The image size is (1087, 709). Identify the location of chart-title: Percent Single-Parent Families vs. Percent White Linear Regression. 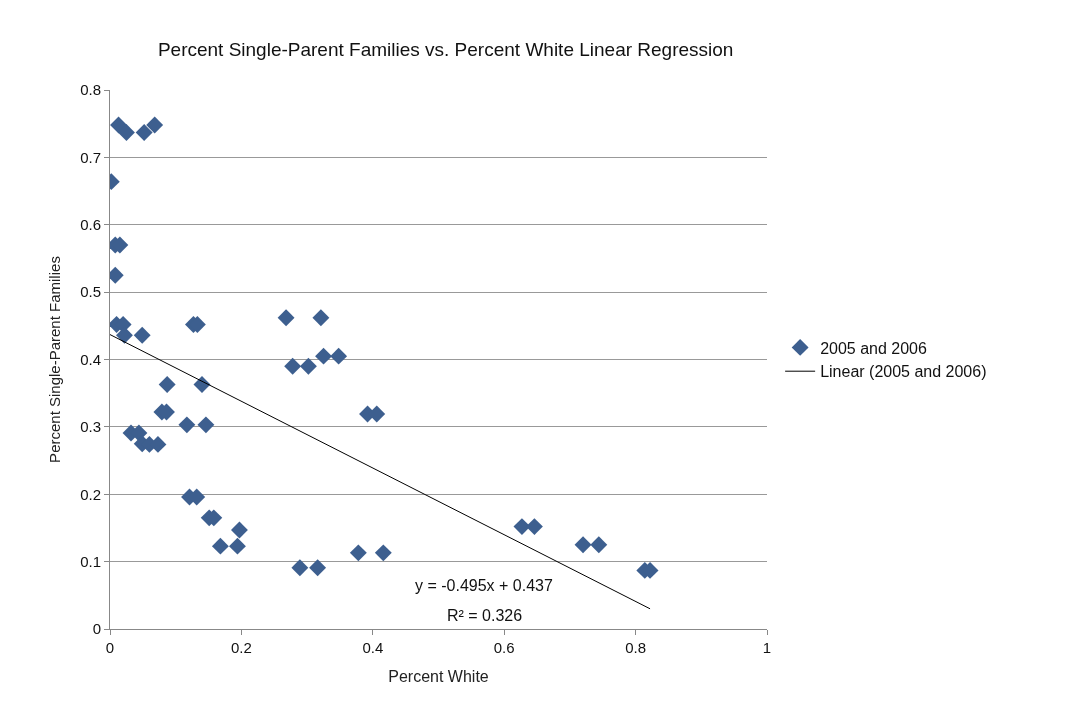
(445, 49).